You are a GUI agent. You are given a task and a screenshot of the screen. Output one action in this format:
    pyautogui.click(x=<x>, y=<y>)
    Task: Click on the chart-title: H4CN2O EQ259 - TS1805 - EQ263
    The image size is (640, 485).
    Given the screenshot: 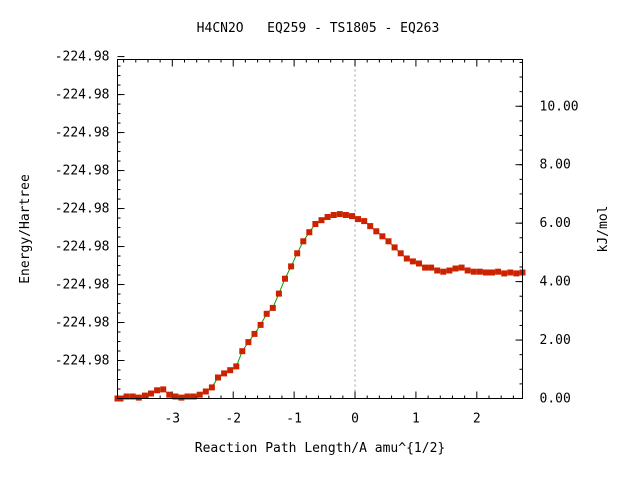 What is the action you would take?
    pyautogui.click(x=318, y=28)
    